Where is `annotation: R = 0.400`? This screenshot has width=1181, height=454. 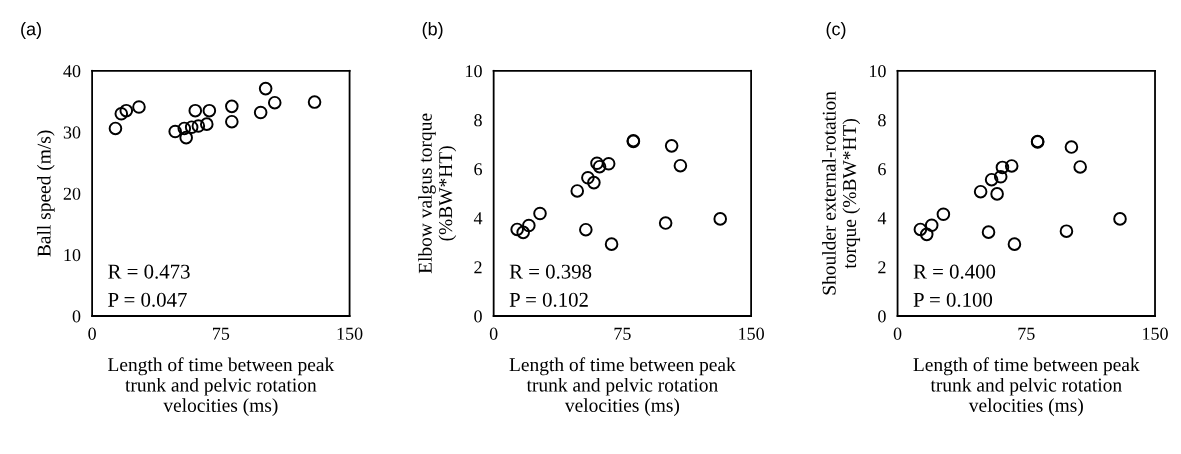 annotation: R = 0.400 is located at coordinates (954, 271).